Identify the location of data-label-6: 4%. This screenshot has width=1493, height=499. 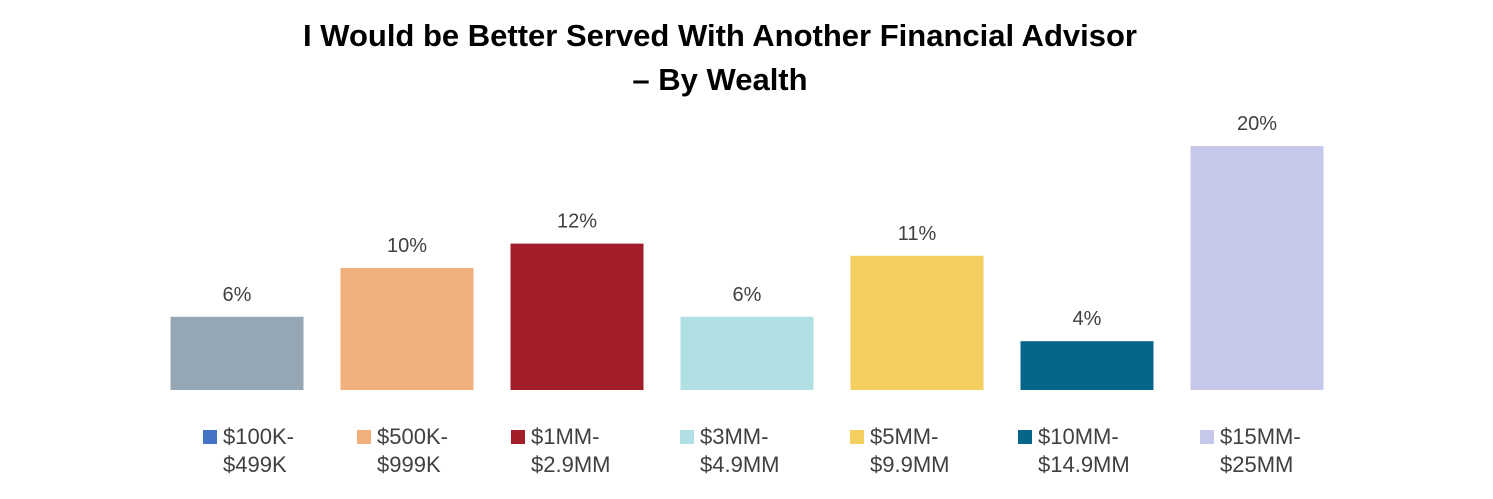
(1087, 319).